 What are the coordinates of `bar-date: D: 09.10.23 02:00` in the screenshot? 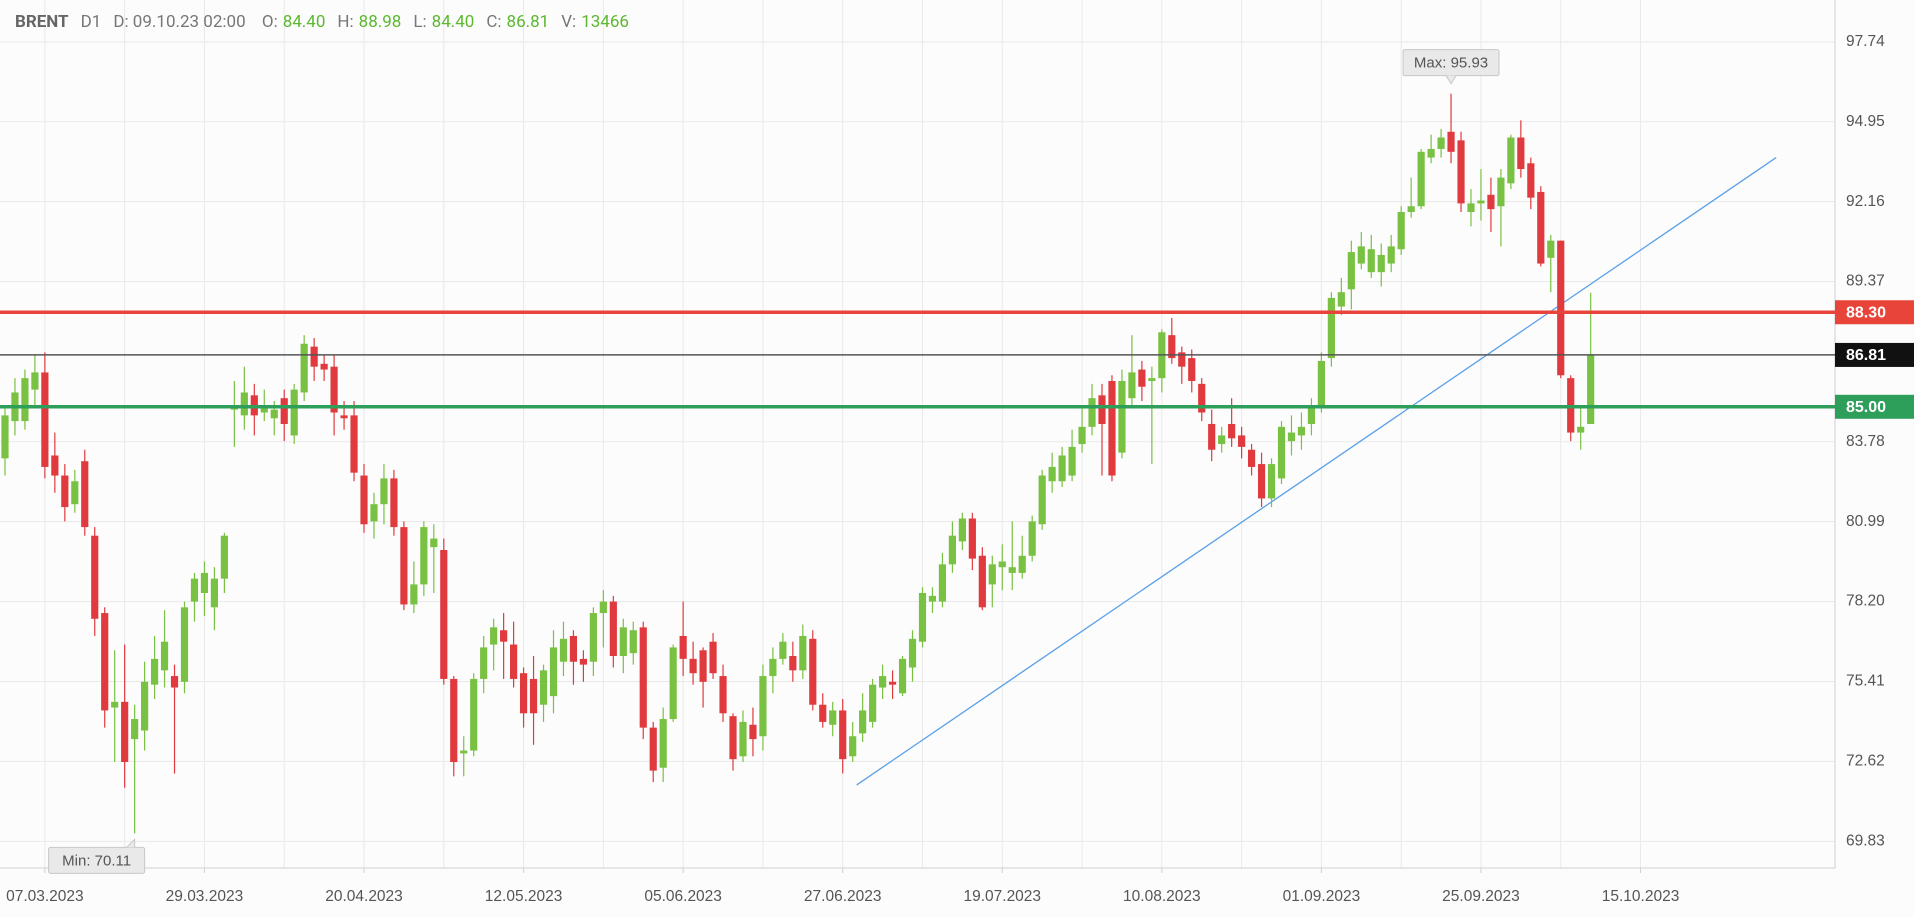 It's located at (179, 22).